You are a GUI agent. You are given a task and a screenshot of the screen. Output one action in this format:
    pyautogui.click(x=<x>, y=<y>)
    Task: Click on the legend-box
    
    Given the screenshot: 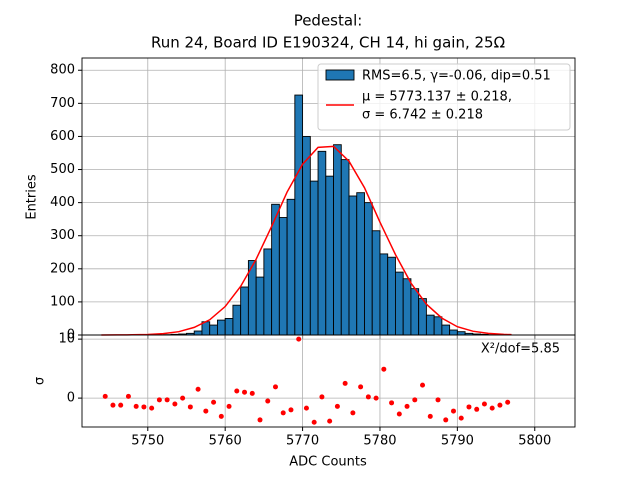 What is the action you would take?
    pyautogui.click(x=444, y=97)
    